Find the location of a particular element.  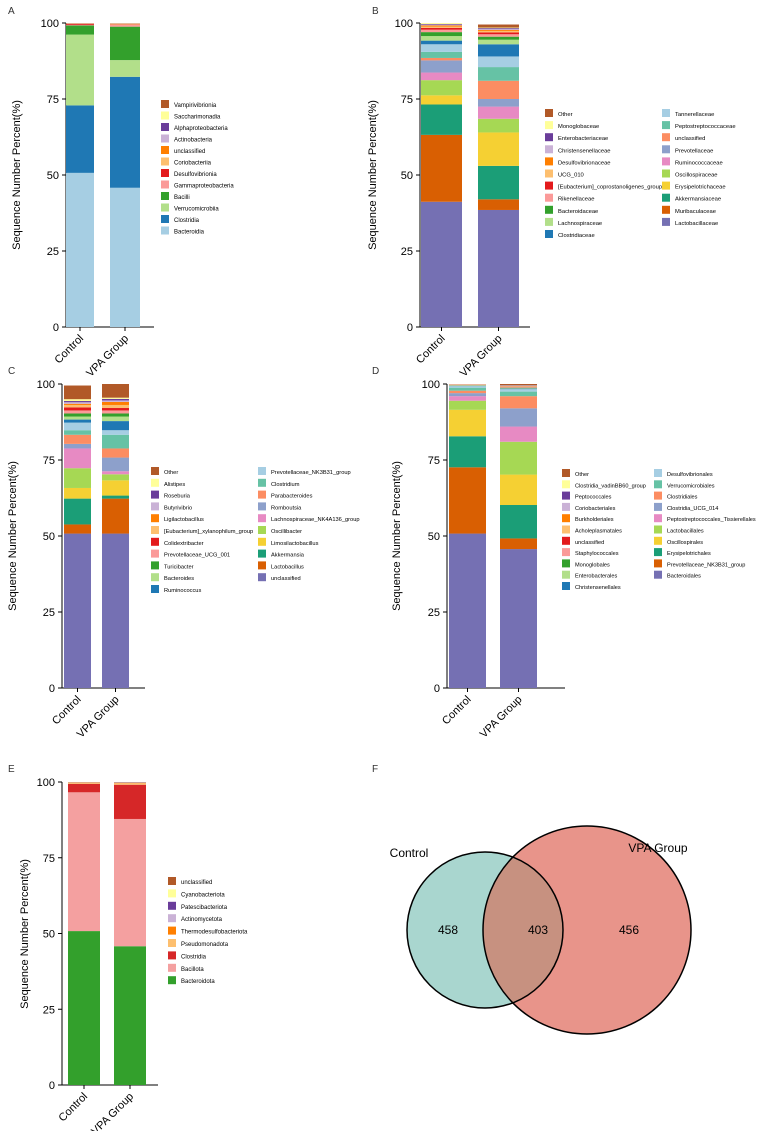

bar-segment-clostridia-control is located at coordinates (80, 139).